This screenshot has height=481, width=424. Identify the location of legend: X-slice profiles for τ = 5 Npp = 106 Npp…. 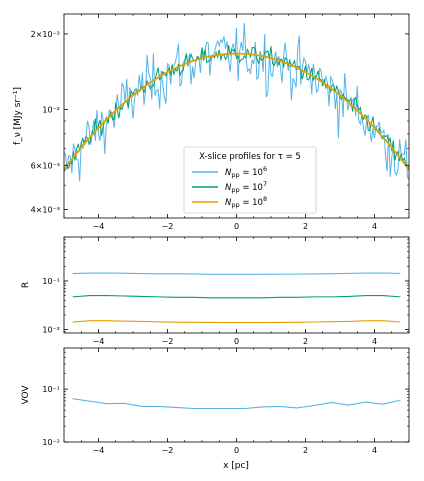
(250, 180).